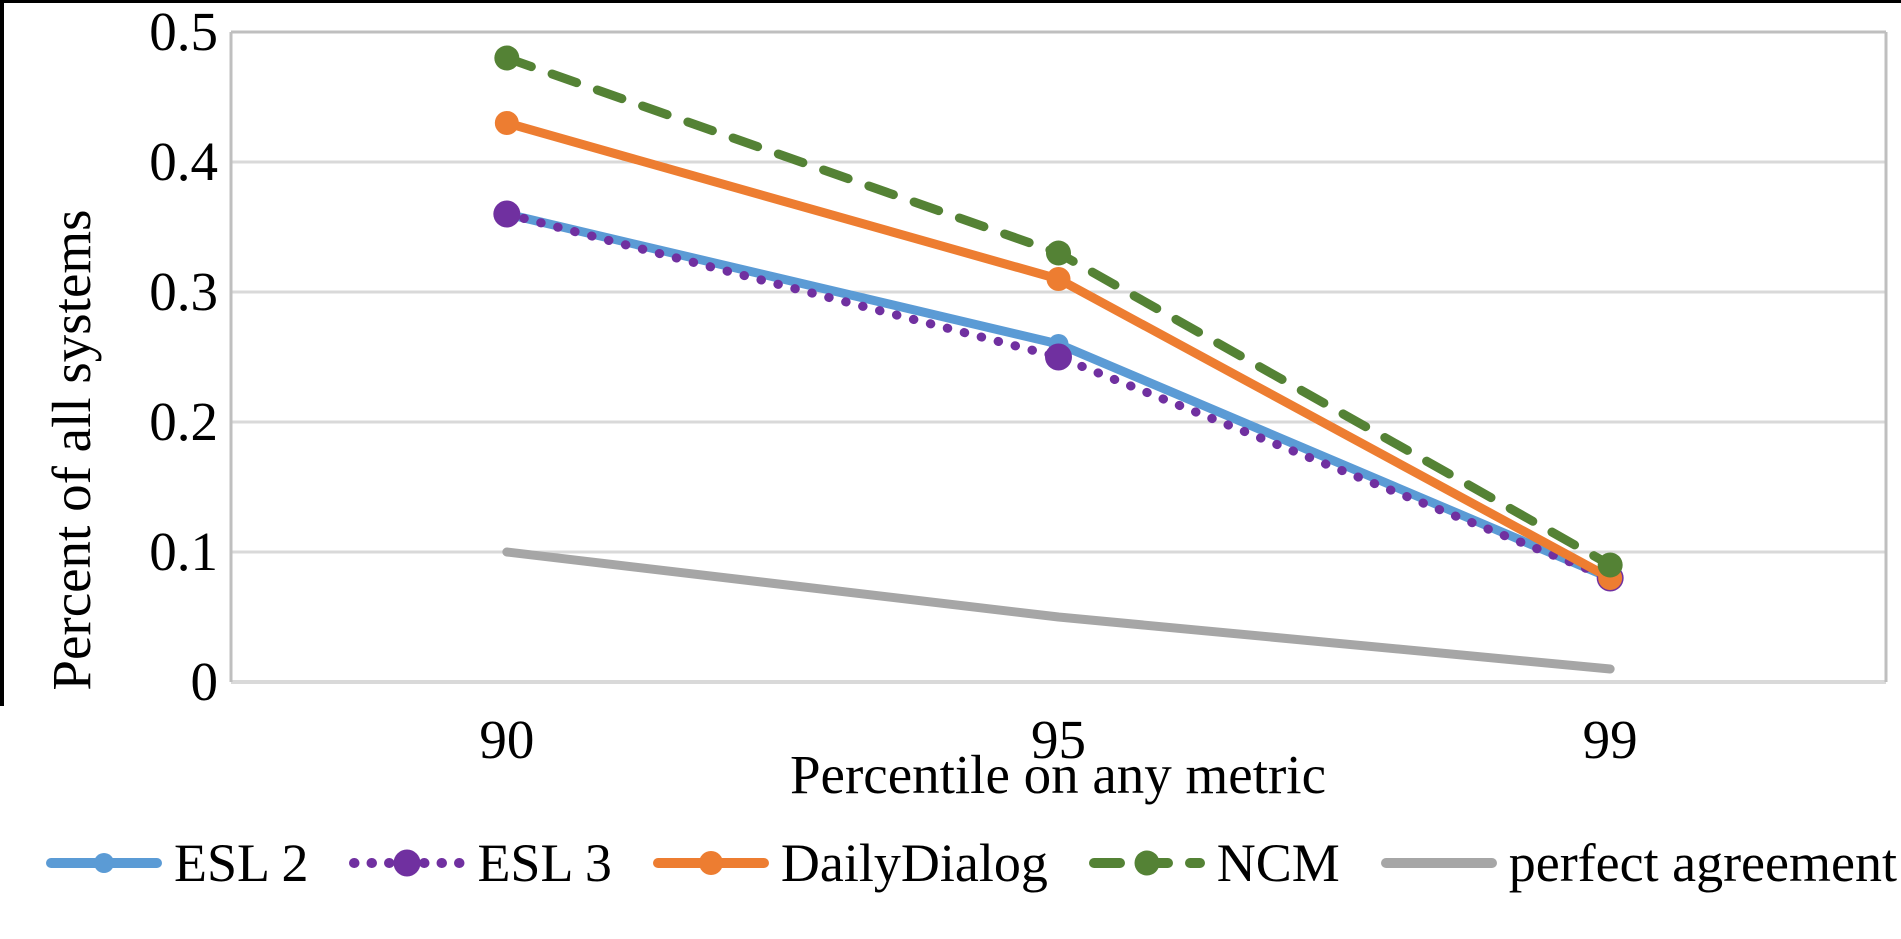  I want to click on y-tick-label: 0.5, so click(183, 31).